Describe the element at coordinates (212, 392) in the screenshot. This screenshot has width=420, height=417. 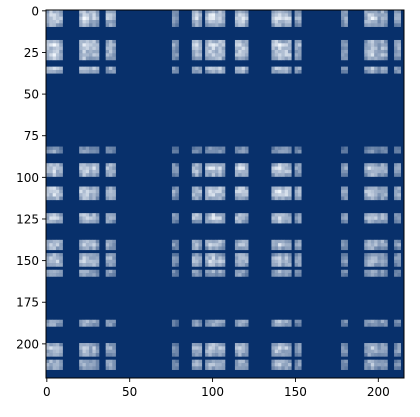
I see `x-tick-label: 100` at that location.